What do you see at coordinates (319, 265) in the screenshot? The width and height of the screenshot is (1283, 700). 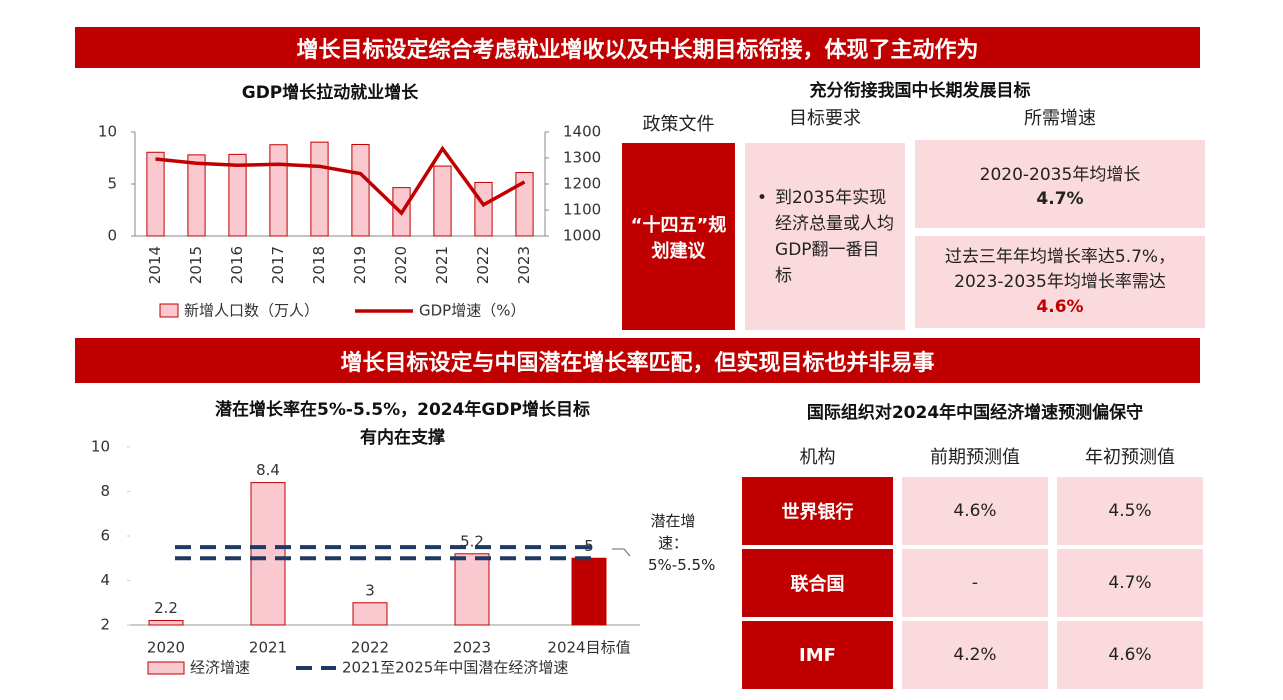 I see `x-tick-label: 2018` at bounding box center [319, 265].